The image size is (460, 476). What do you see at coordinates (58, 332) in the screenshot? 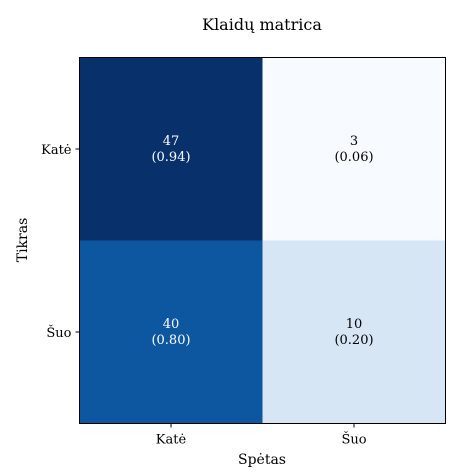
I see `y-tick-label: Šuo` at bounding box center [58, 332].